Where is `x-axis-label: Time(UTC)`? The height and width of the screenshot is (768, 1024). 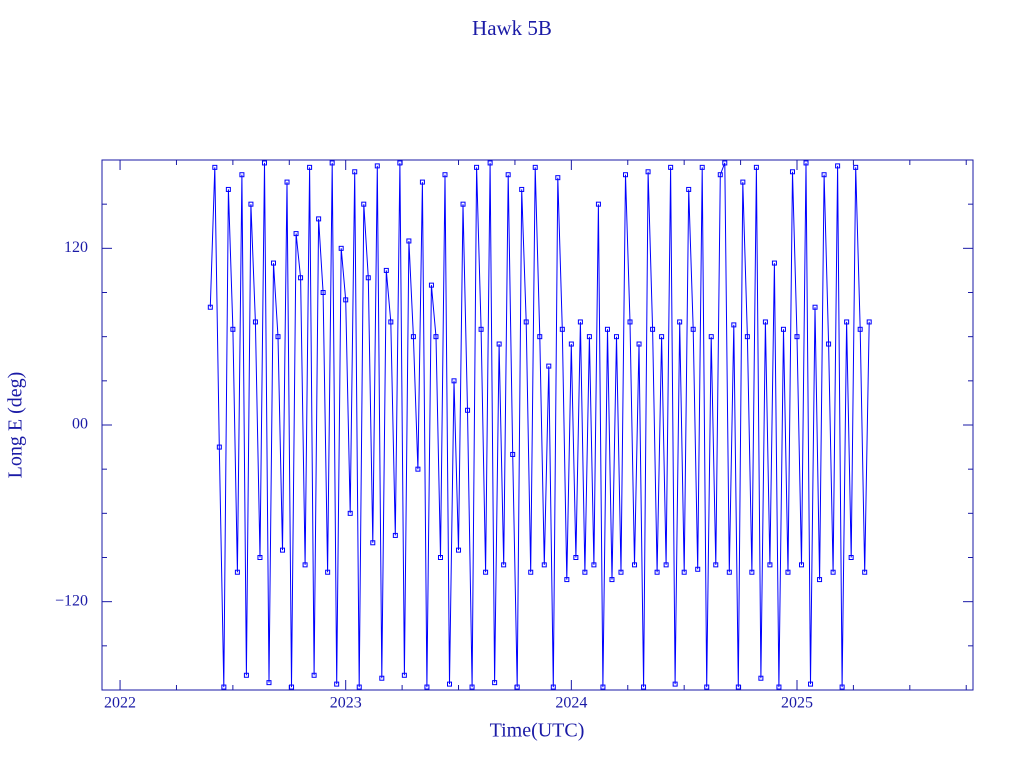 x-axis-label: Time(UTC) is located at coordinates (537, 731).